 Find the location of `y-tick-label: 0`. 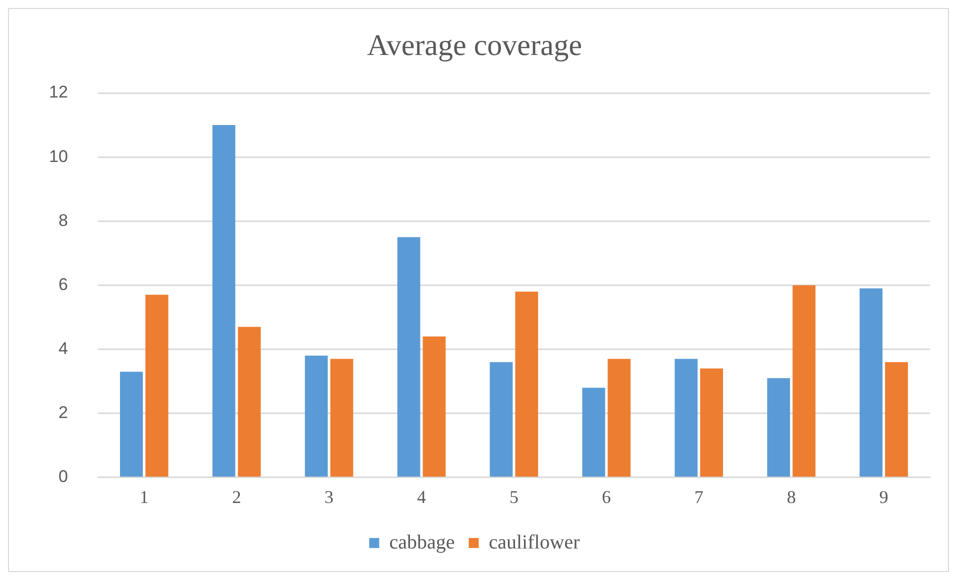

y-tick-label: 0 is located at coordinates (63, 476).